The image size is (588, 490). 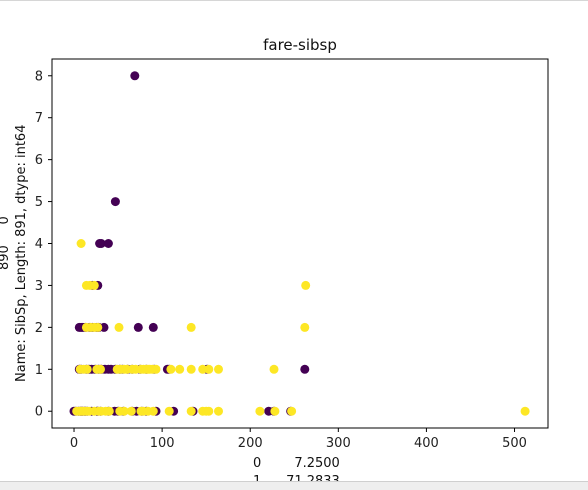 What do you see at coordinates (74, 443) in the screenshot?
I see `x-tick-label: 0` at bounding box center [74, 443].